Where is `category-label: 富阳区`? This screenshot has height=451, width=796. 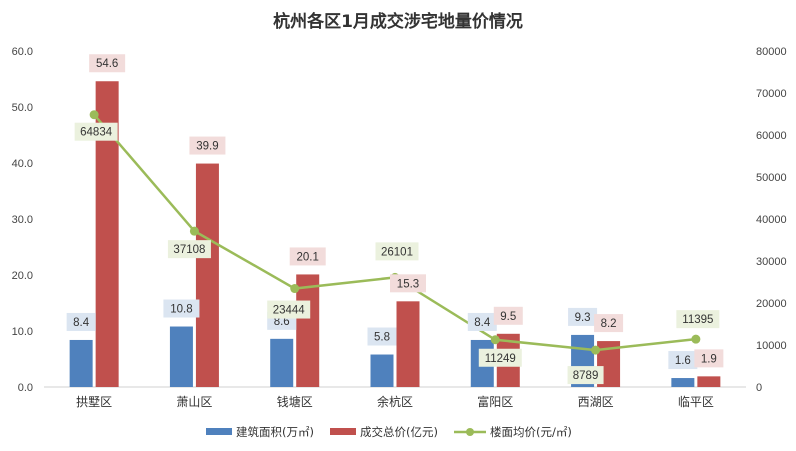
category-label: 富阳区 is located at coordinates (495, 401).